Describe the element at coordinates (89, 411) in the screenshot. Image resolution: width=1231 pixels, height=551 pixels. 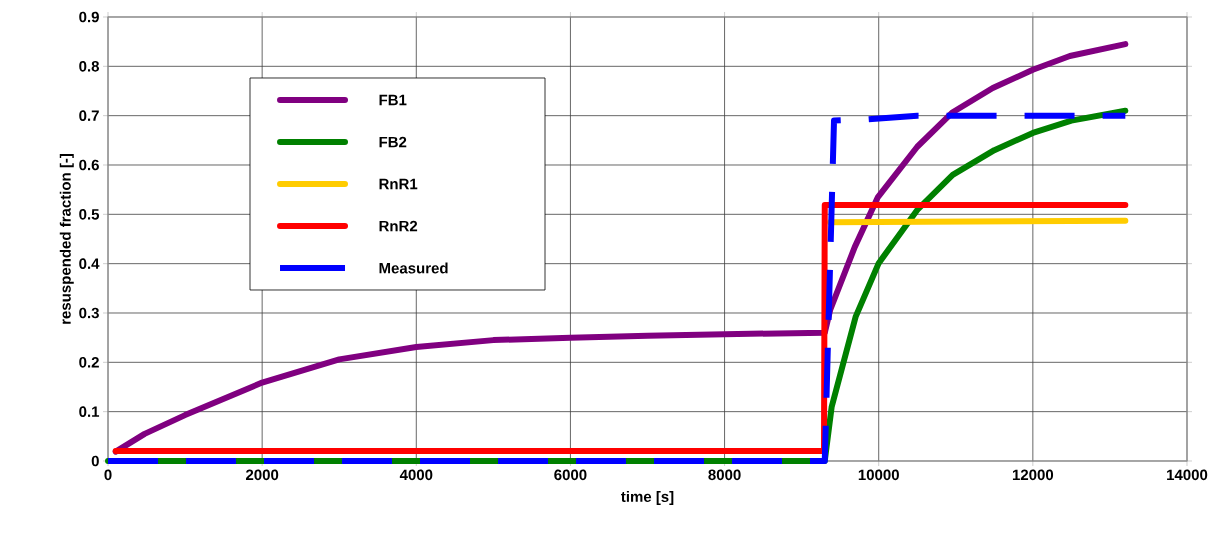
I see `y-tick-label: 0.1` at that location.